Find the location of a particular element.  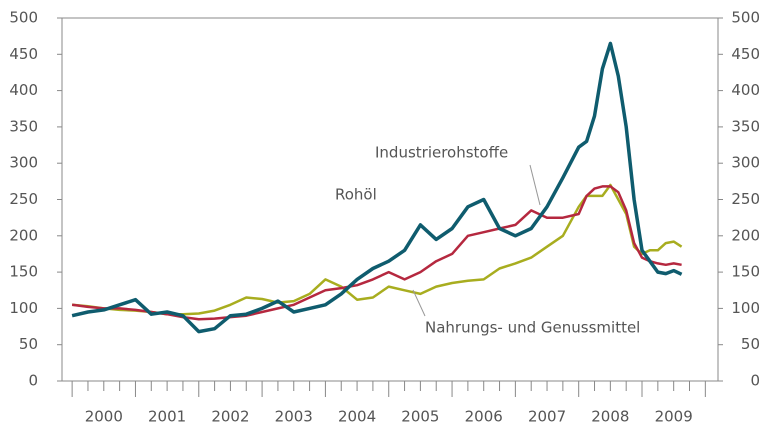

y-tick-label: 200 is located at coordinates (23, 235).